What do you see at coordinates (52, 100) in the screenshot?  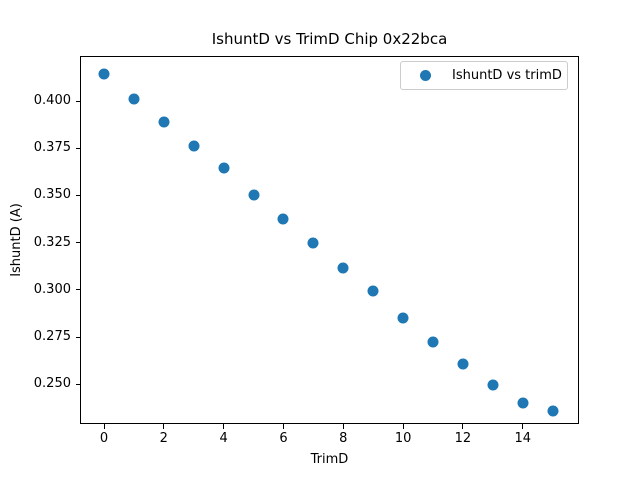 I see `y-tick-label: 0.400` at bounding box center [52, 100].